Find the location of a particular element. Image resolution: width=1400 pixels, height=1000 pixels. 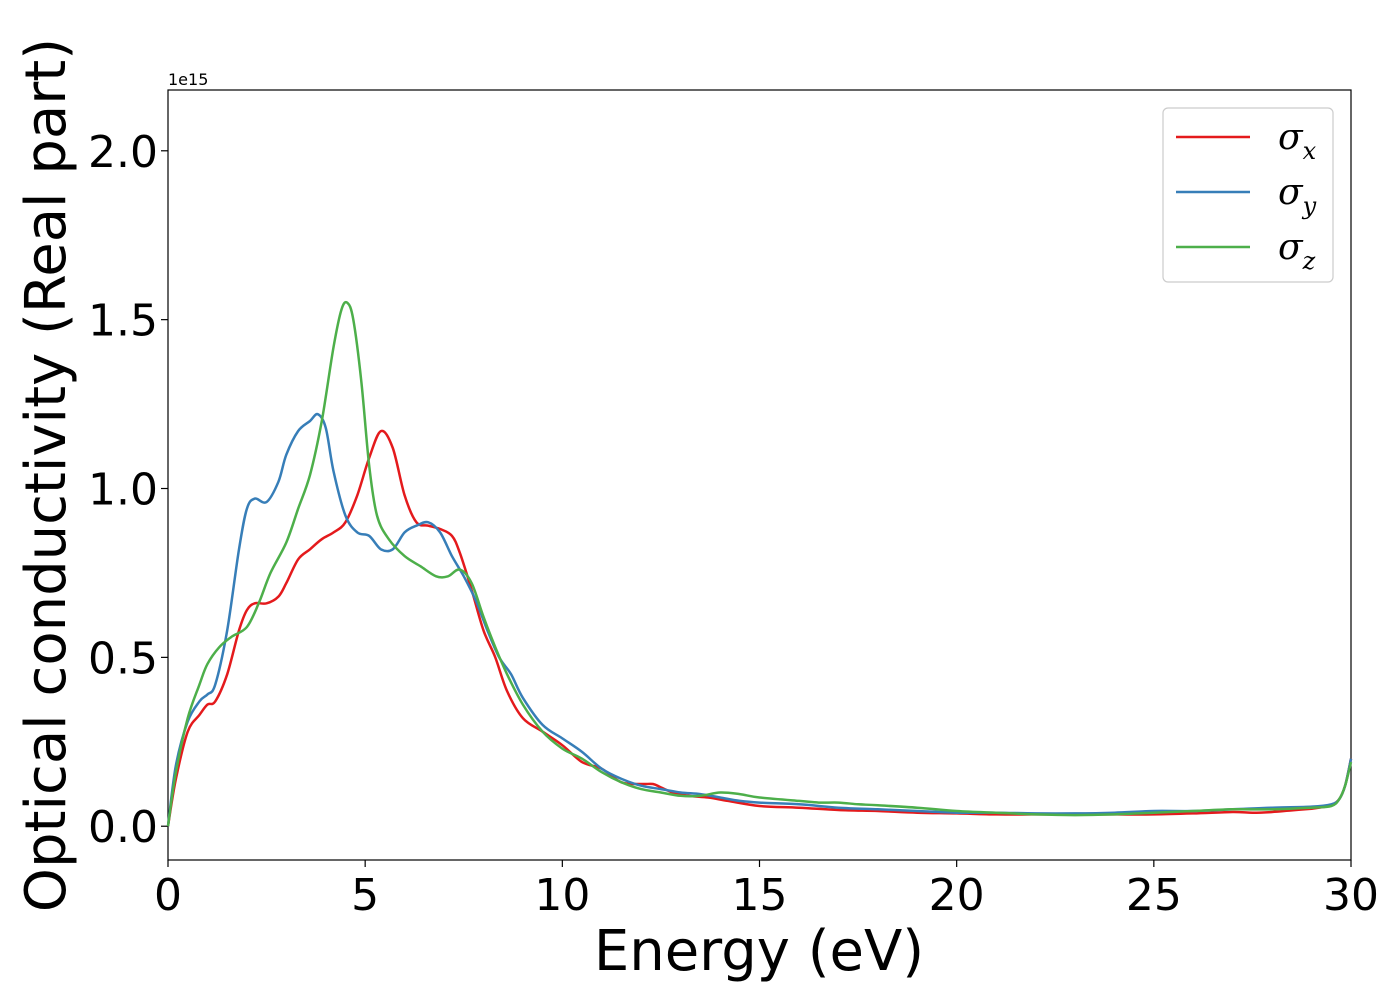

x-tick-label: 5 is located at coordinates (365, 895).